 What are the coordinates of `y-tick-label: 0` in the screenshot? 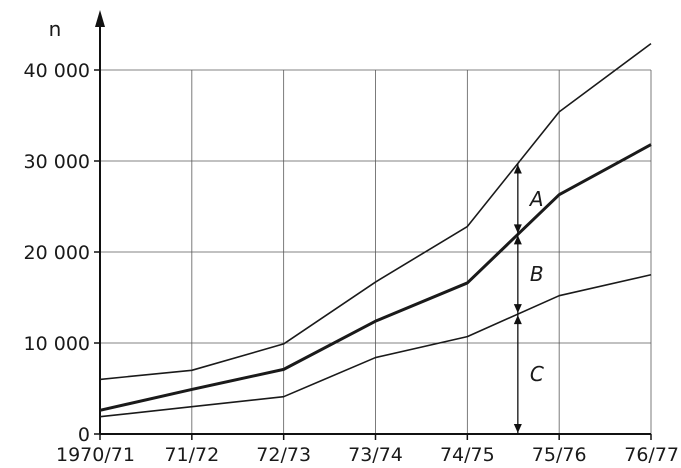 It's located at (84, 435).